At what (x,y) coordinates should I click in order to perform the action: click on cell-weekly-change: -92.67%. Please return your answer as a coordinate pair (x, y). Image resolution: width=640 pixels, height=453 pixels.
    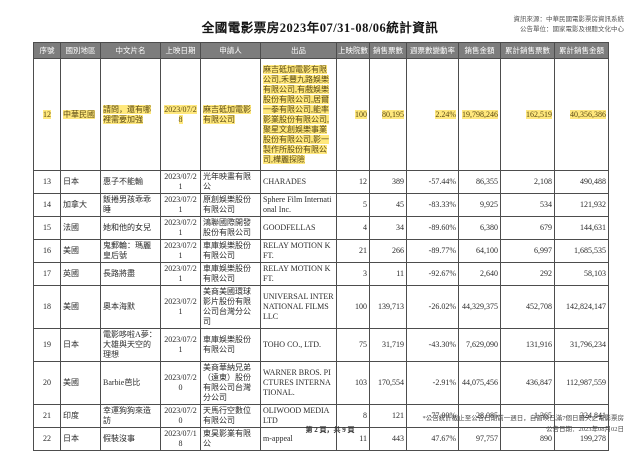
    Looking at the image, I should click on (432, 274).